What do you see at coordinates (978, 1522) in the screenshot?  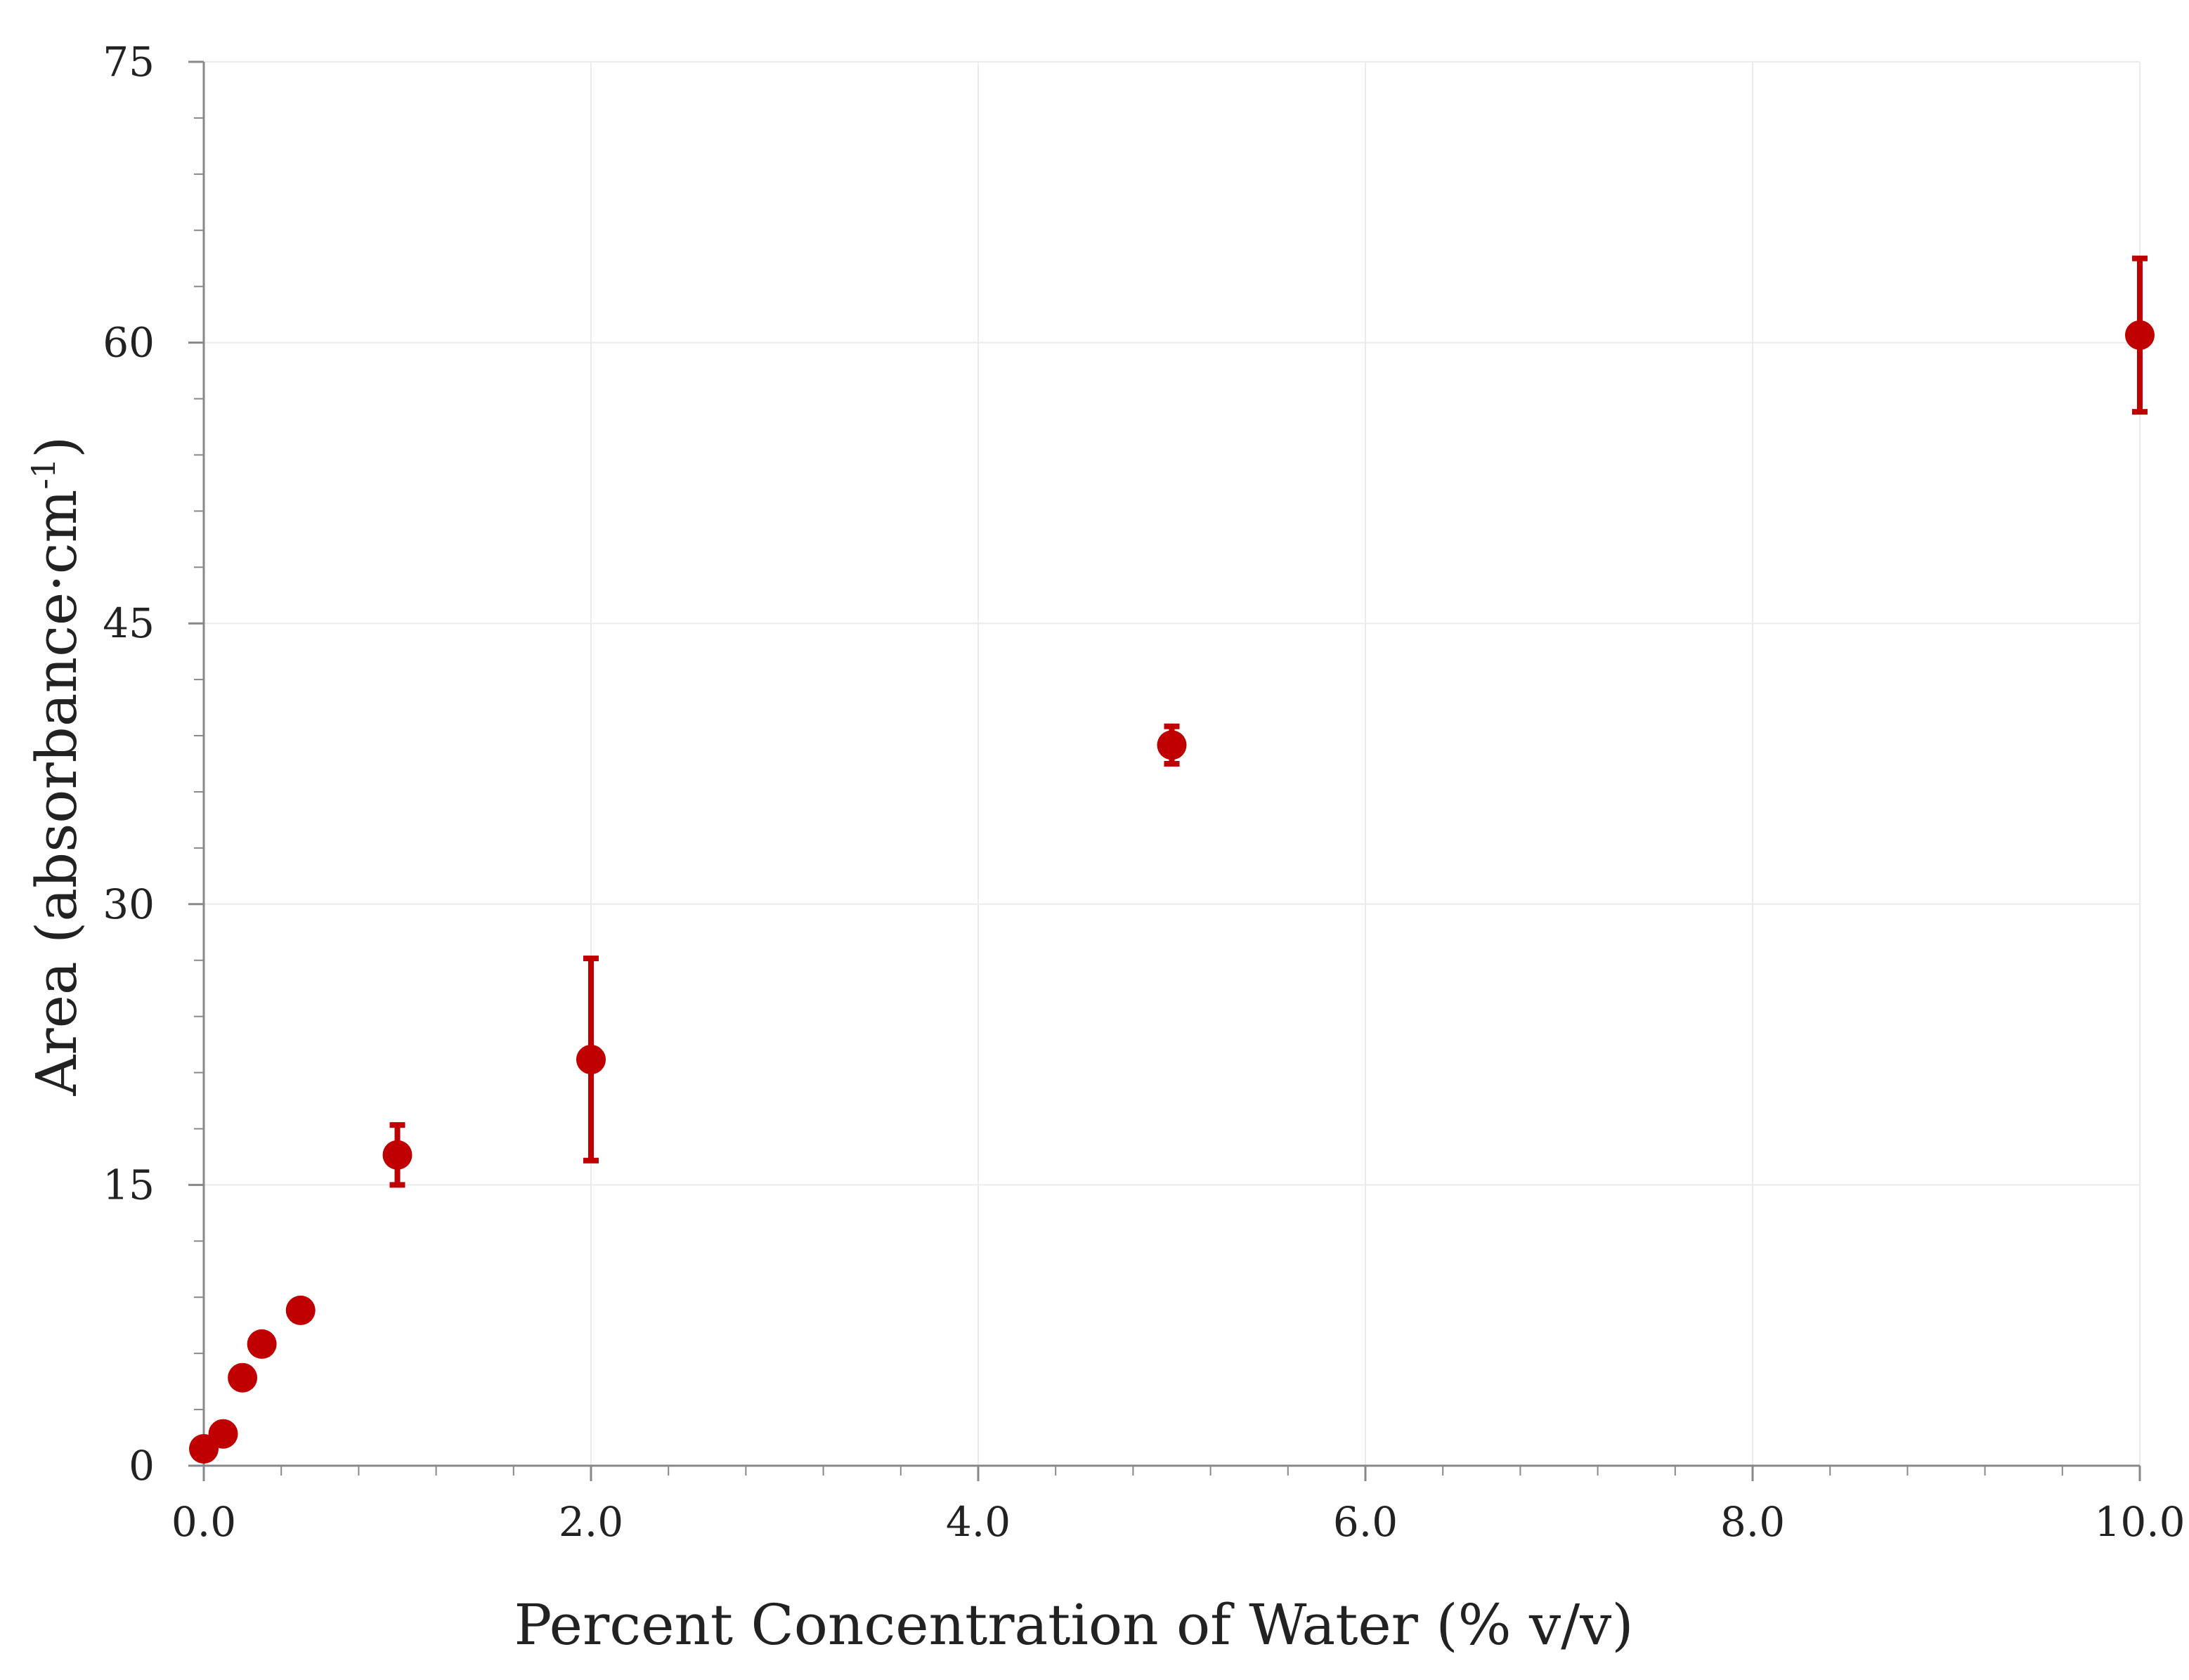 I see `x-tick-label: 4.0` at bounding box center [978, 1522].